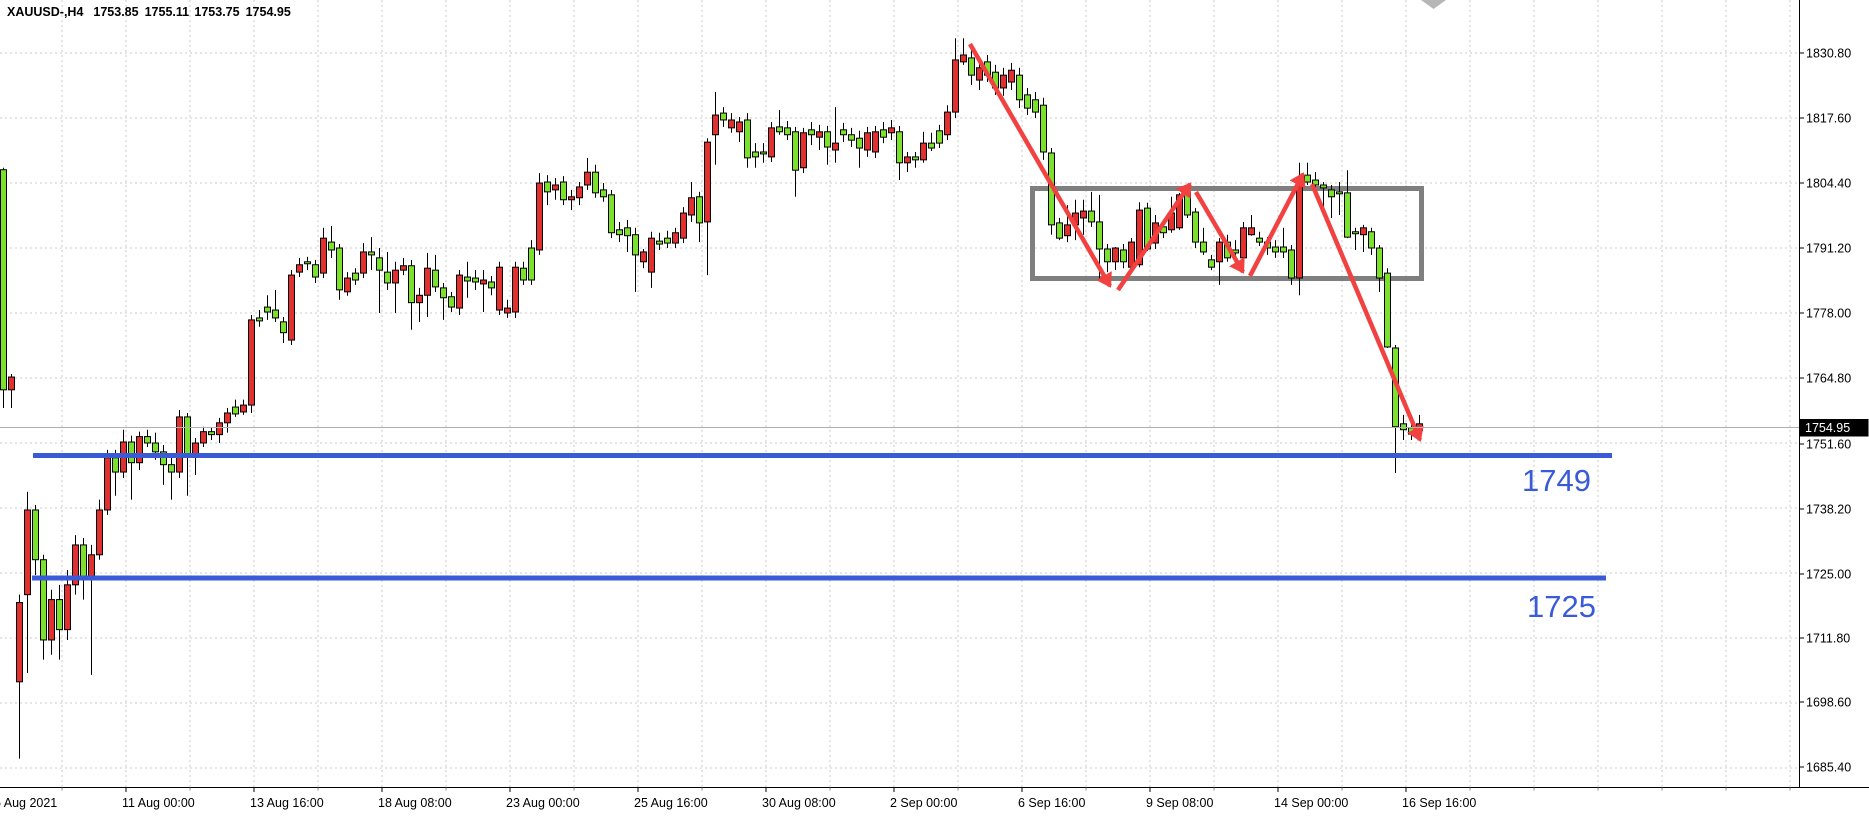 Image resolution: width=1869 pixels, height=826 pixels. I want to click on price-axis-label: 1725.00, so click(1828, 575).